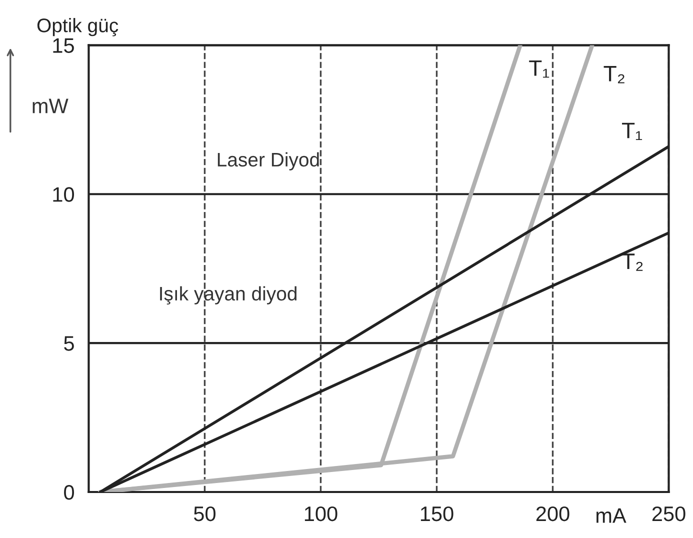 The width and height of the screenshot is (693, 538). I want to click on x-tick-label: 250, so click(669, 514).